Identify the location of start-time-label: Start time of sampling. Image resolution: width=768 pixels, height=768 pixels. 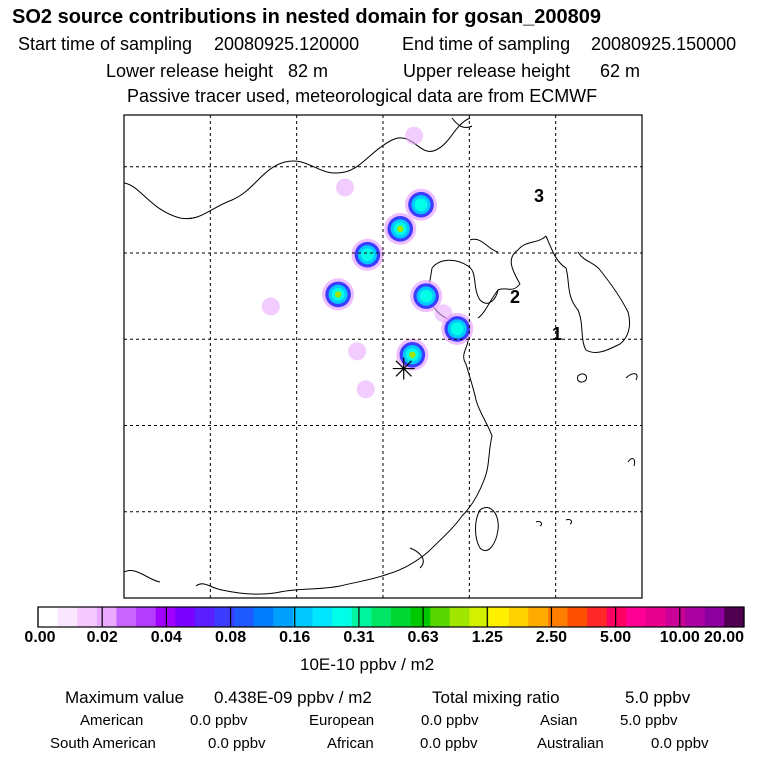
(105, 44).